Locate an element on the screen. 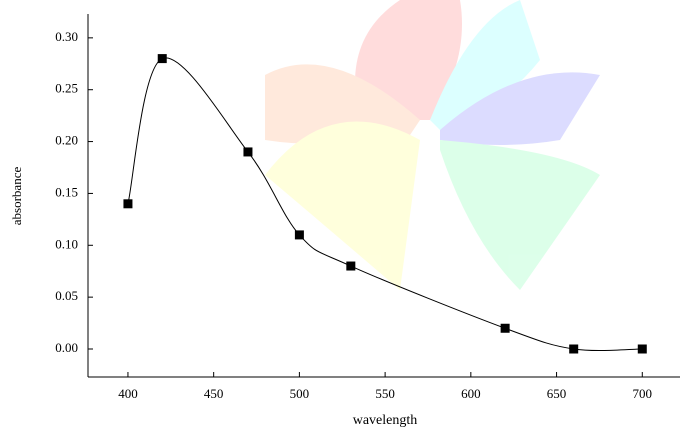  y-tick-label: 0.00 is located at coordinates (66, 347).